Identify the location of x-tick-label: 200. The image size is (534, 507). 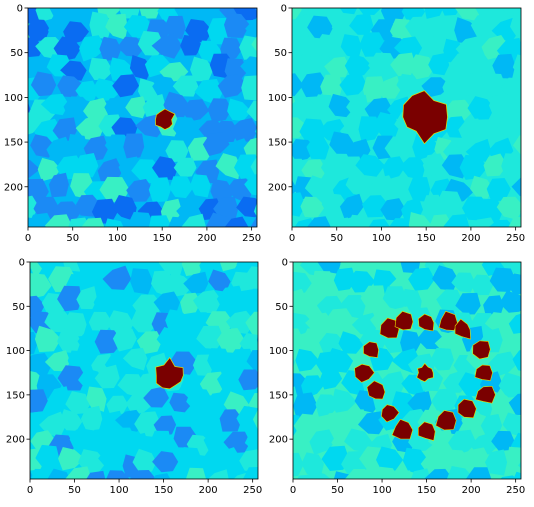
(208, 490).